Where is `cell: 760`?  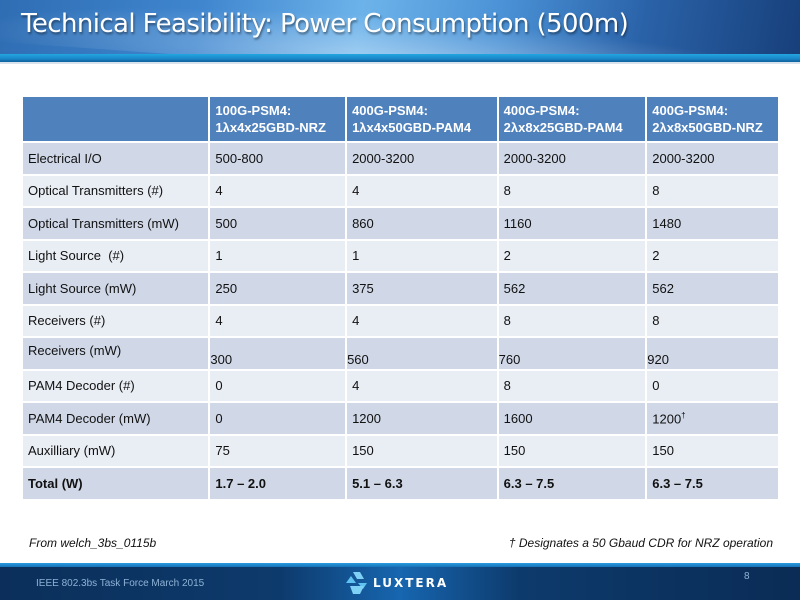 cell: 760 is located at coordinates (572, 353).